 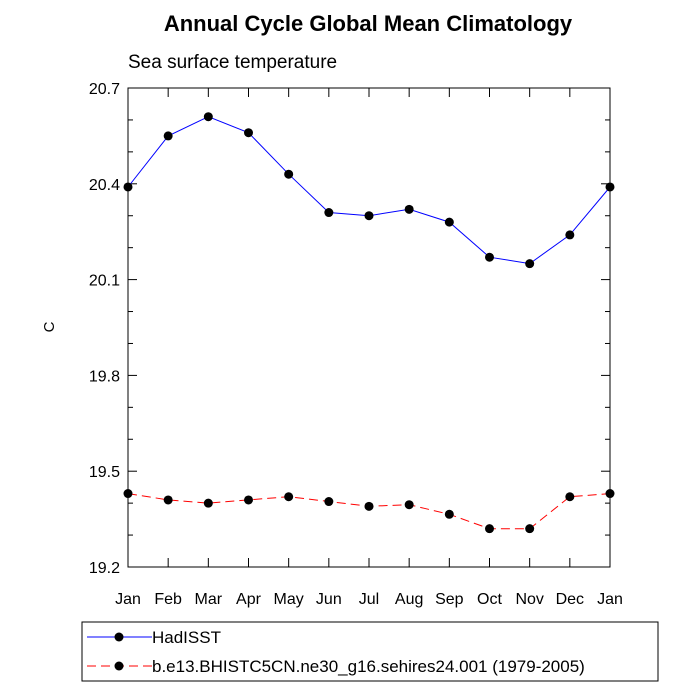 What do you see at coordinates (570, 599) in the screenshot?
I see `x-tick-label: Dec` at bounding box center [570, 599].